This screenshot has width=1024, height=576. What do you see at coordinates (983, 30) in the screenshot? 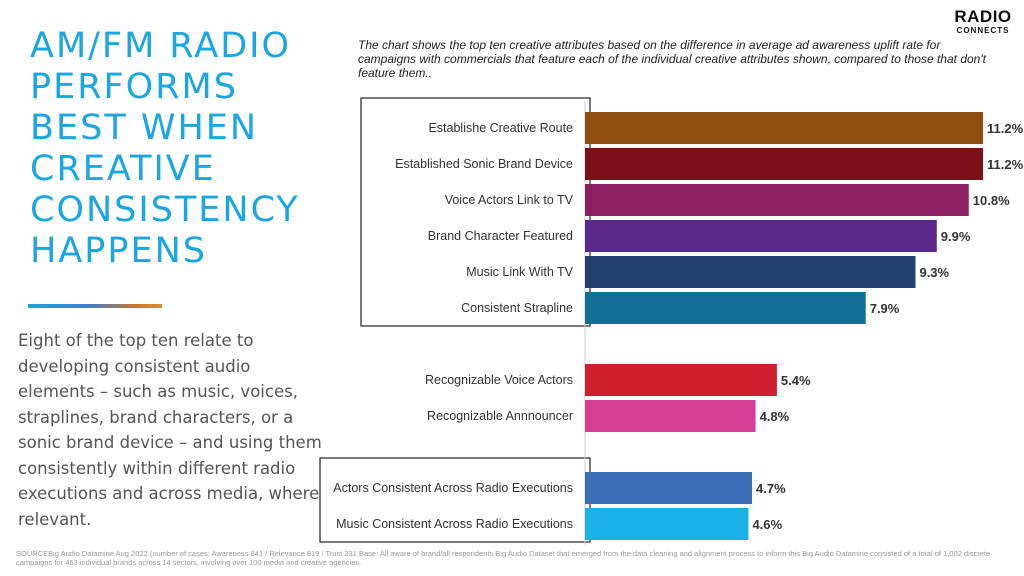
I see `logo-sub-text: CONNECTS` at bounding box center [983, 30].